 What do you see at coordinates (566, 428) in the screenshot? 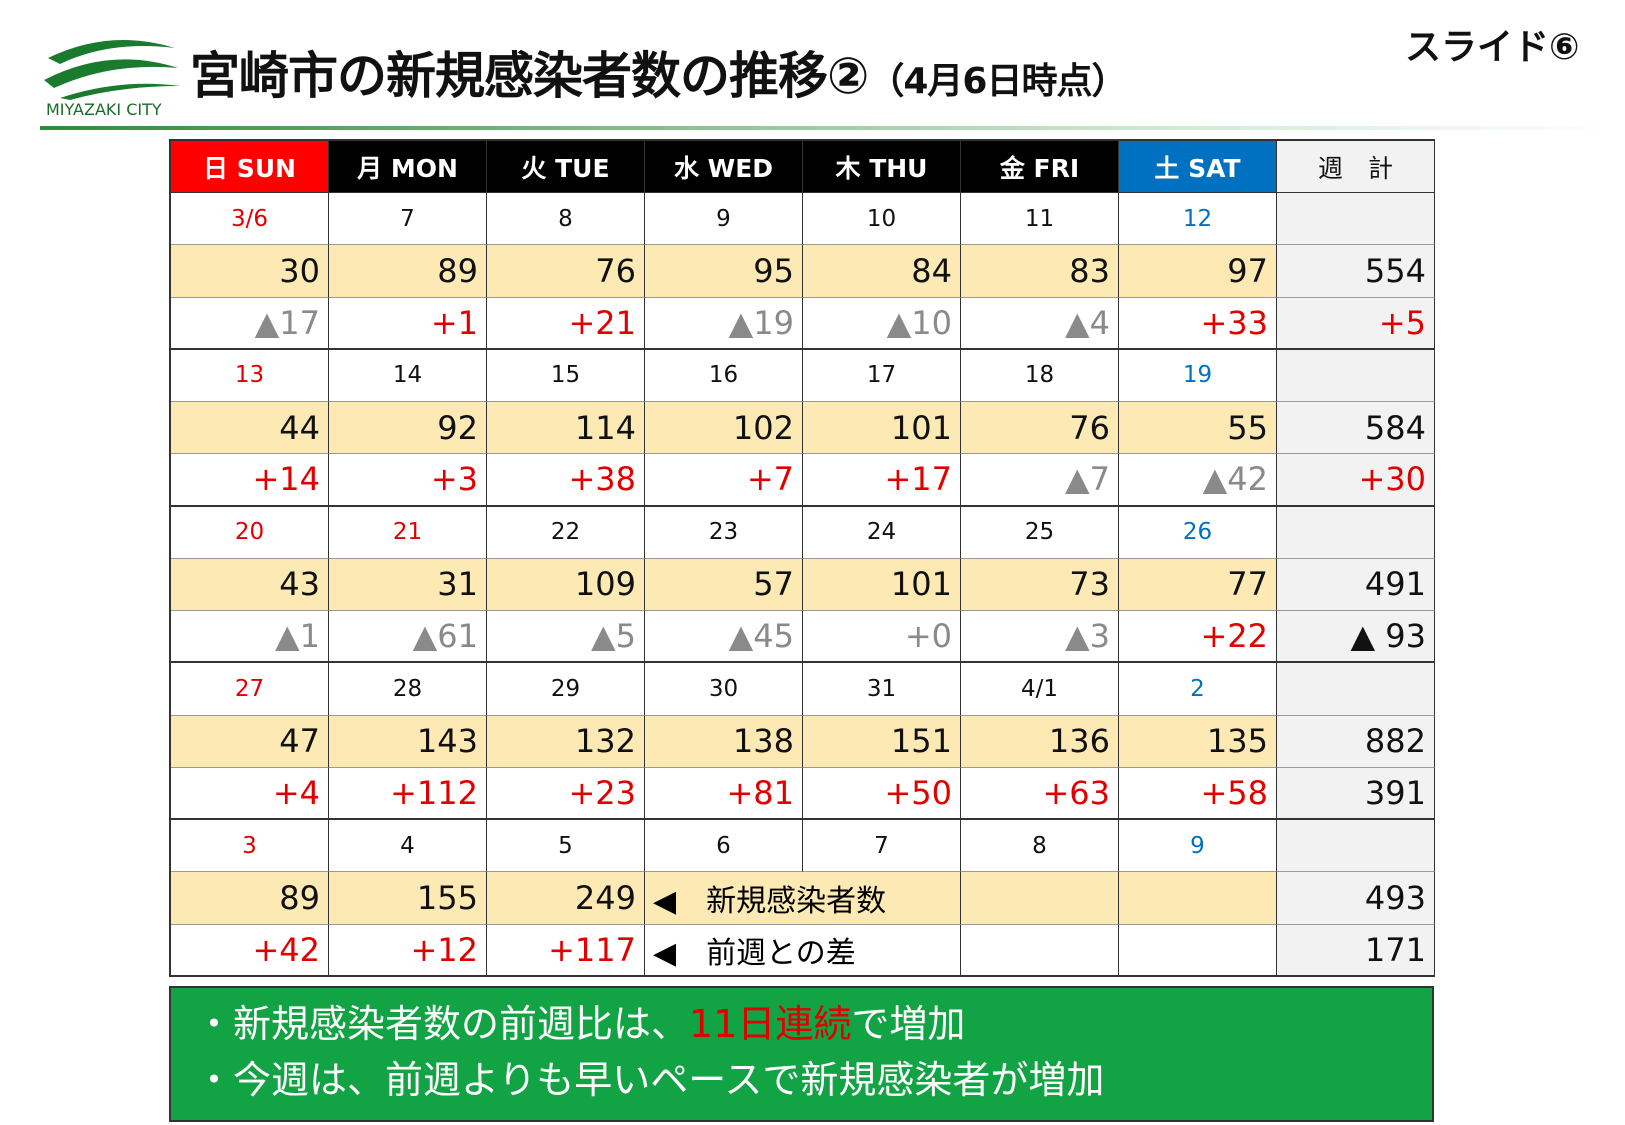
I see `count-cell: 114` at bounding box center [566, 428].